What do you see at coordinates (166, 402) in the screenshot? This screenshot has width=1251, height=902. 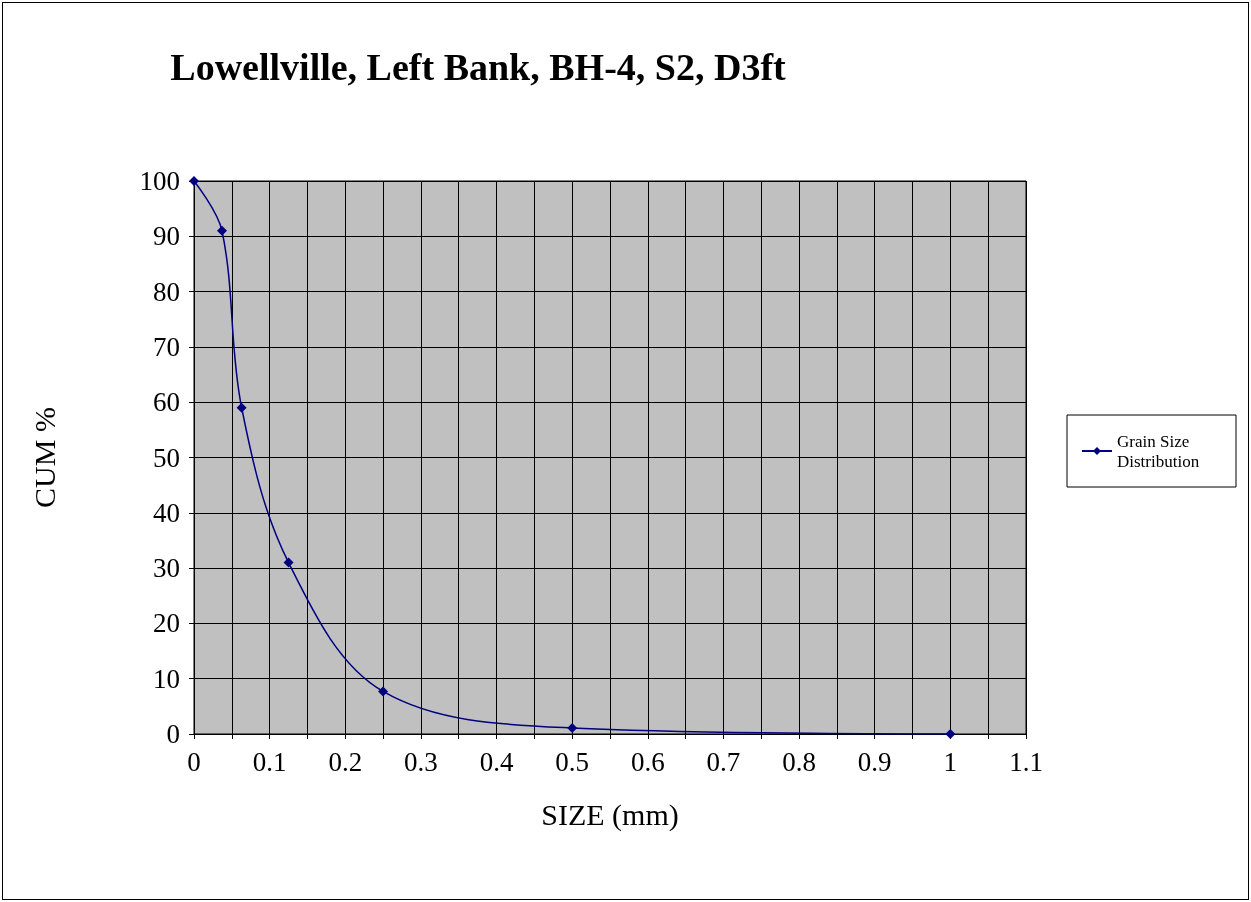 I see `y-tick-label: 60` at bounding box center [166, 402].